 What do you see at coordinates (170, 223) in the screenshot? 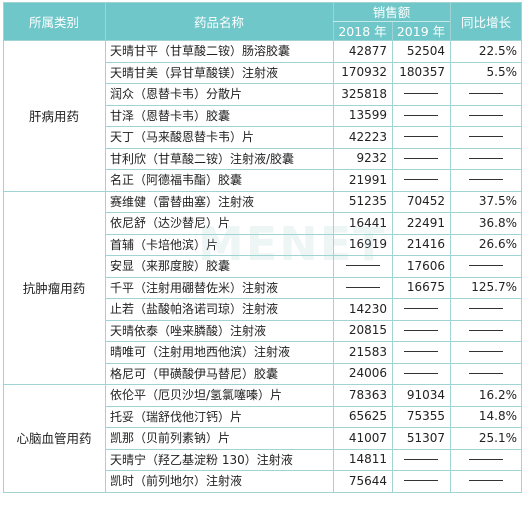
I see `drug-name: 依尼舒（达沙替尼）片` at bounding box center [170, 223].